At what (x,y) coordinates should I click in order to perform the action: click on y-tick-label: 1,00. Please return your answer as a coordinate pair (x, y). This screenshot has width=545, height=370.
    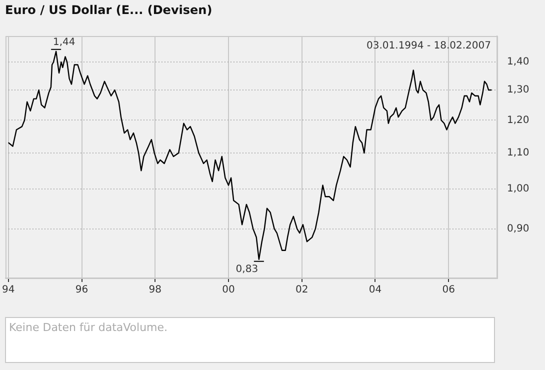
    Looking at the image, I should click on (518, 189).